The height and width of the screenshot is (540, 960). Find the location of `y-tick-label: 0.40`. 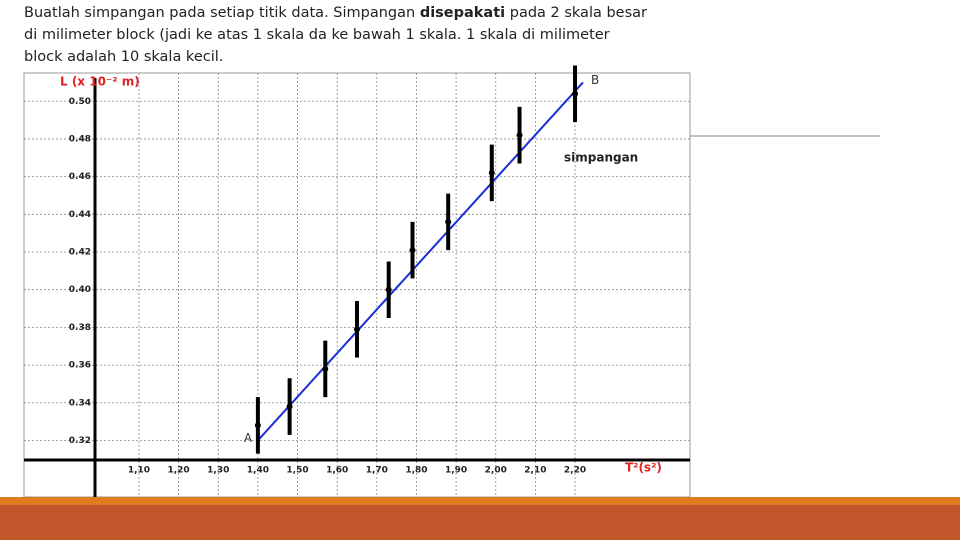

y-tick-label: 0.40 is located at coordinates (80, 290).